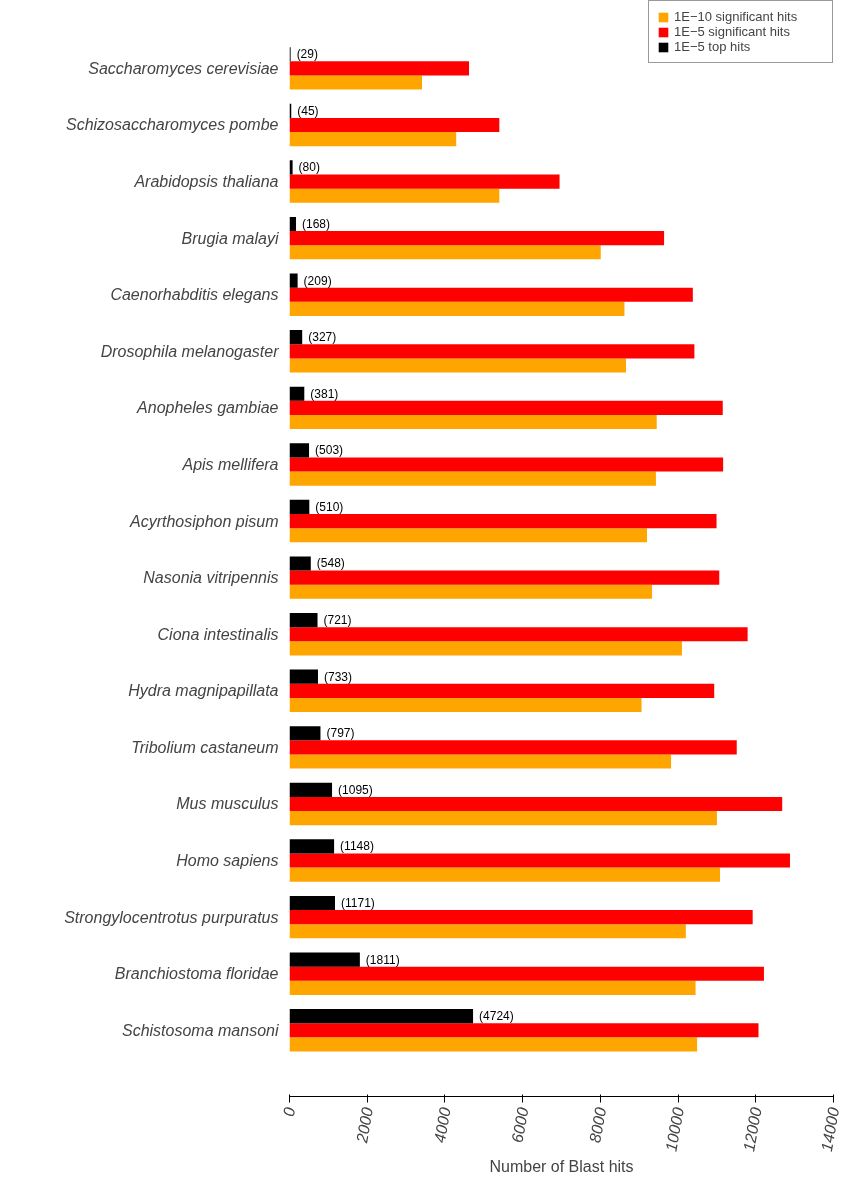 Image resolution: width=850 pixels, height=1186 pixels. What do you see at coordinates (364, 1126) in the screenshot?
I see `x-tick-label: 2000` at bounding box center [364, 1126].